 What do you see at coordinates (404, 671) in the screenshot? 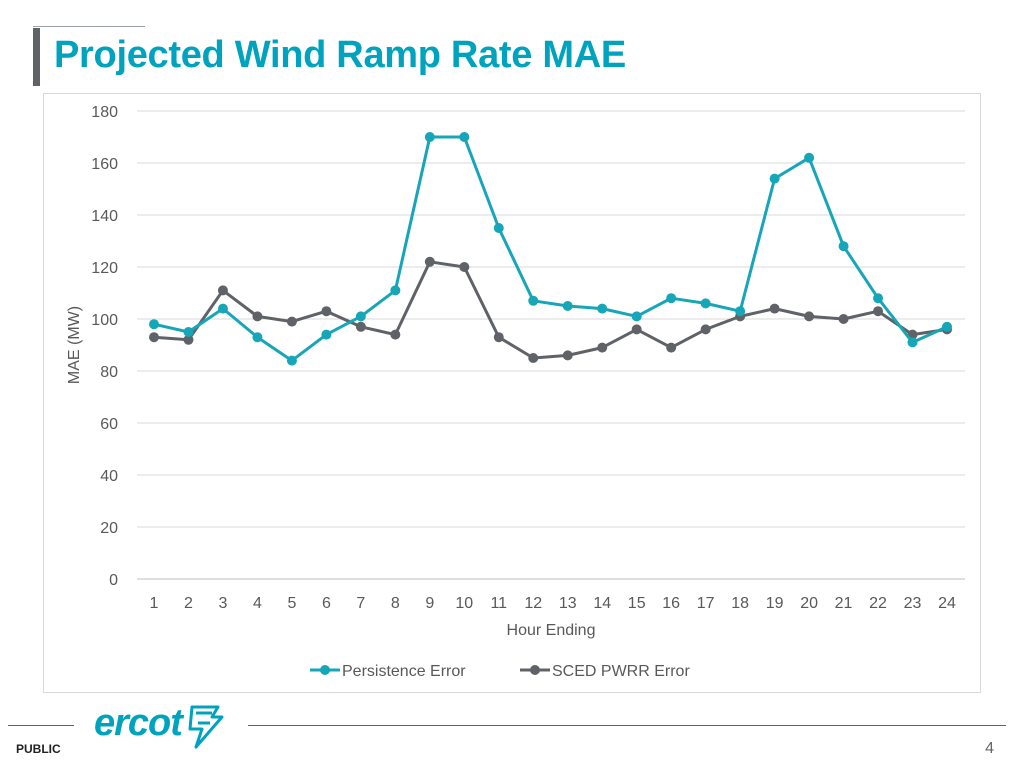
I see `legend-persistence-label: Persistence Error` at bounding box center [404, 671].